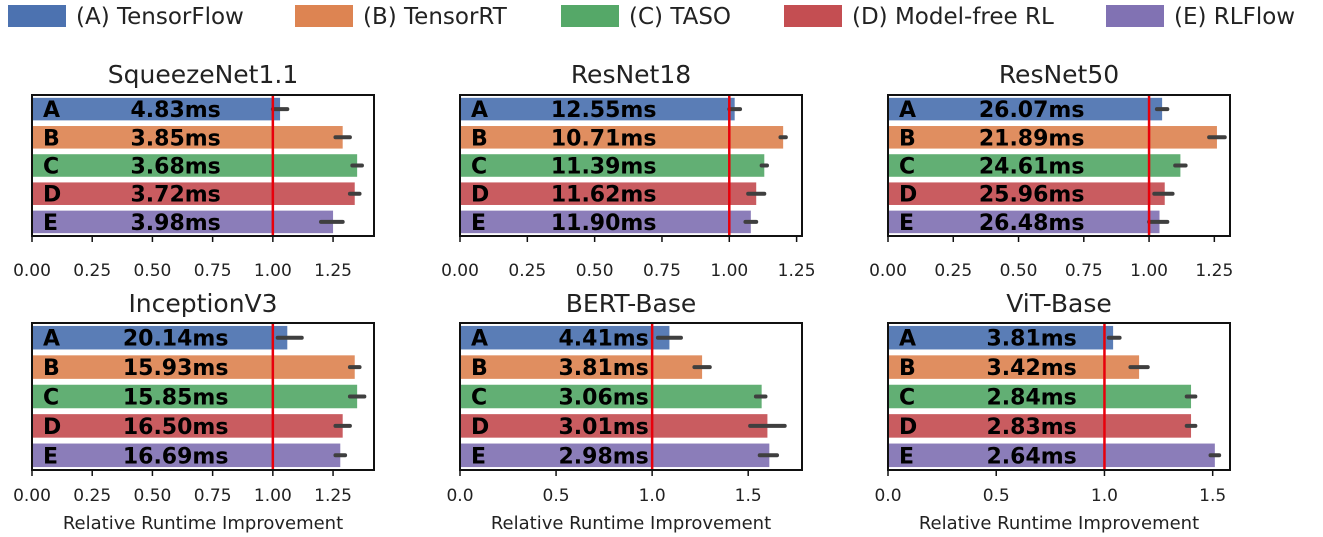  I want to click on bar-value-label: 16.50ms, so click(176, 427).